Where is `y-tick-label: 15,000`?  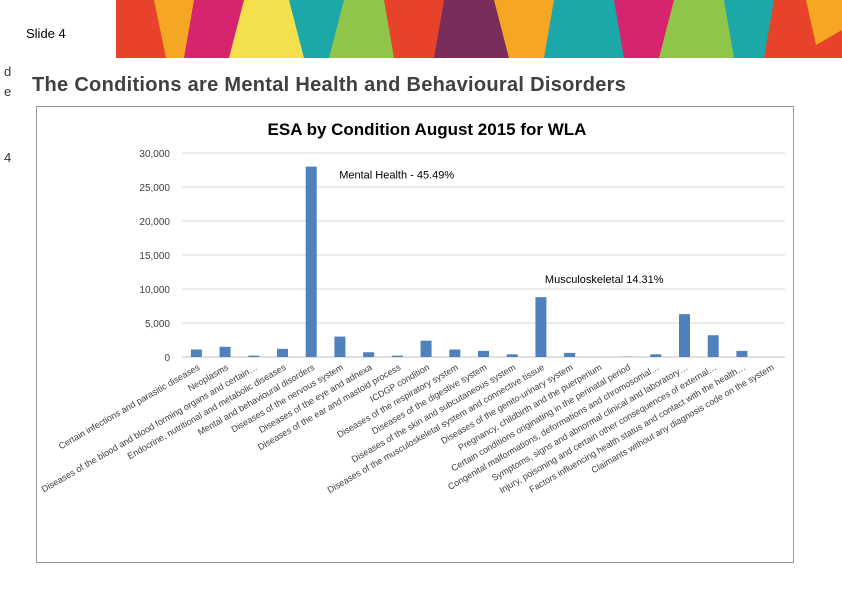
y-tick-label: 15,000 is located at coordinates (154, 256).